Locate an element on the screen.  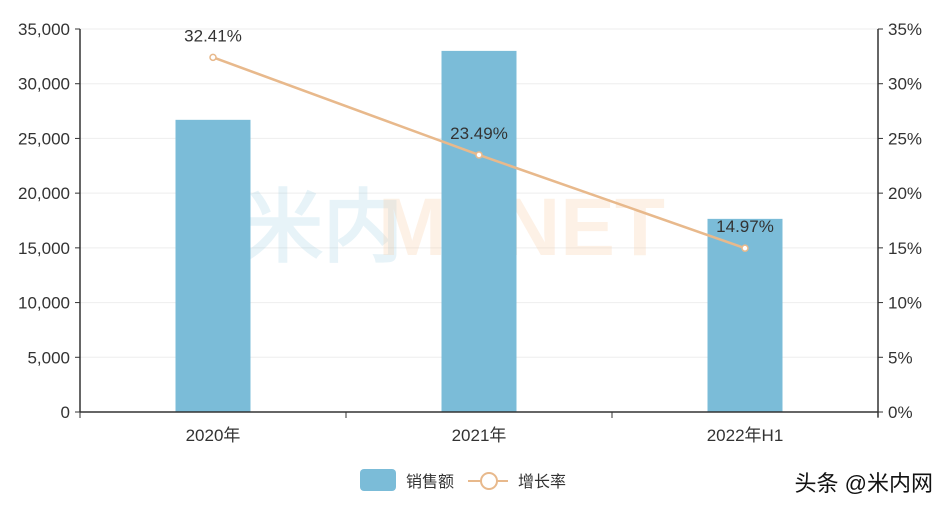
watermark-cn: 米内 is located at coordinates (323, 227).